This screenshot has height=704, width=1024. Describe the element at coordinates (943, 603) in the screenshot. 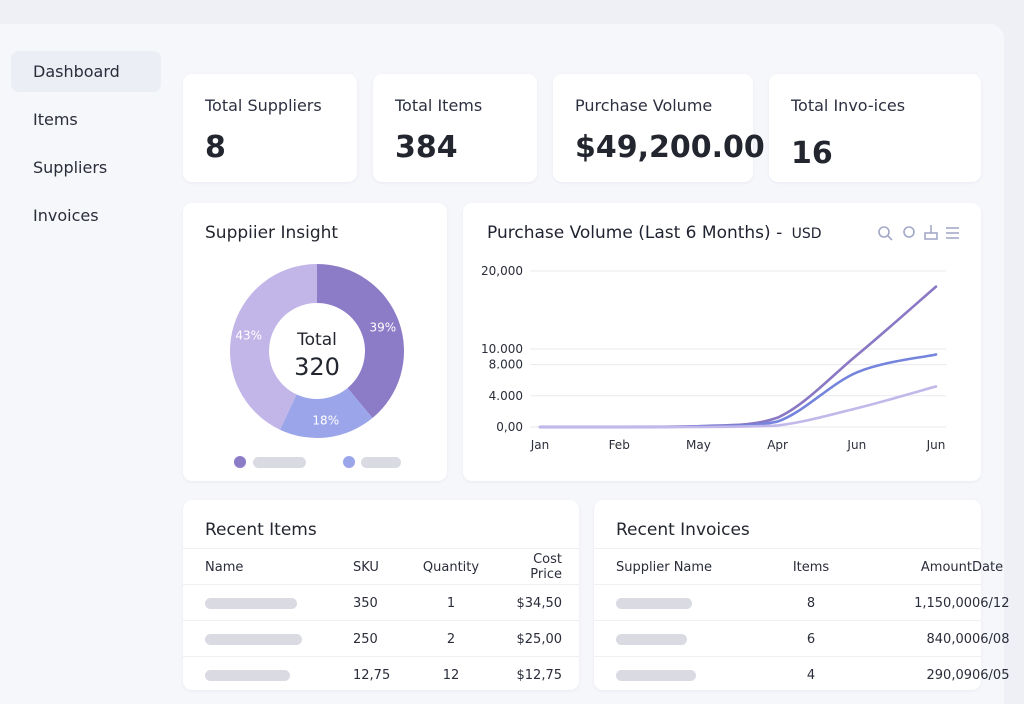

I see `table-cell: 1,150,00` at that location.